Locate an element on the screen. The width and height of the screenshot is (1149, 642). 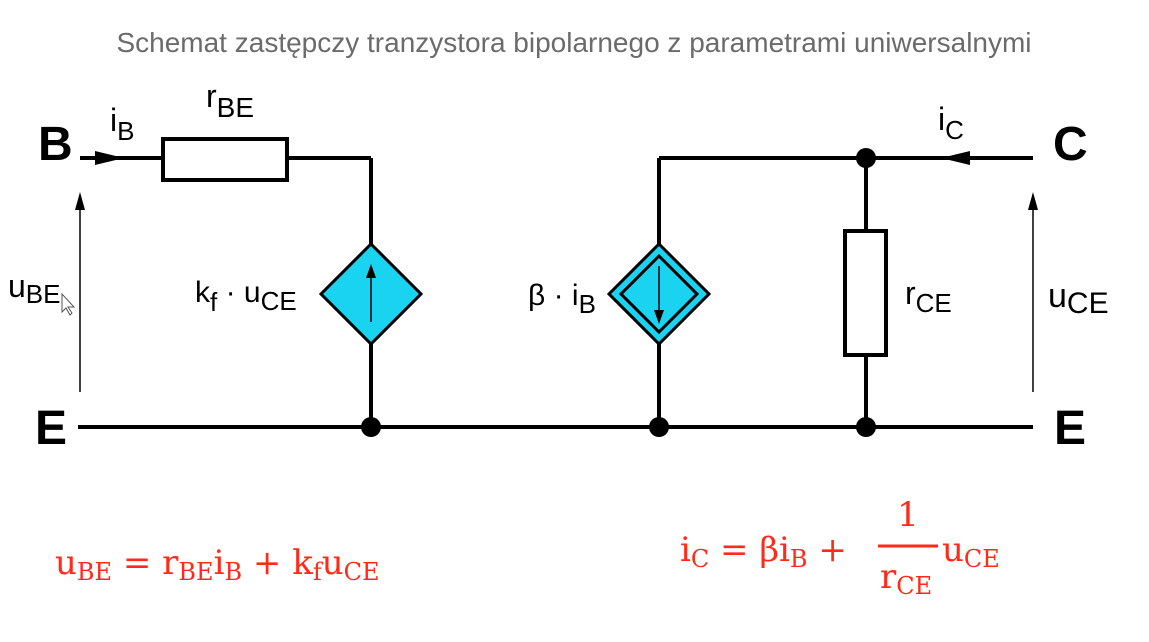
current-ib-label: iB is located at coordinates (122, 124).